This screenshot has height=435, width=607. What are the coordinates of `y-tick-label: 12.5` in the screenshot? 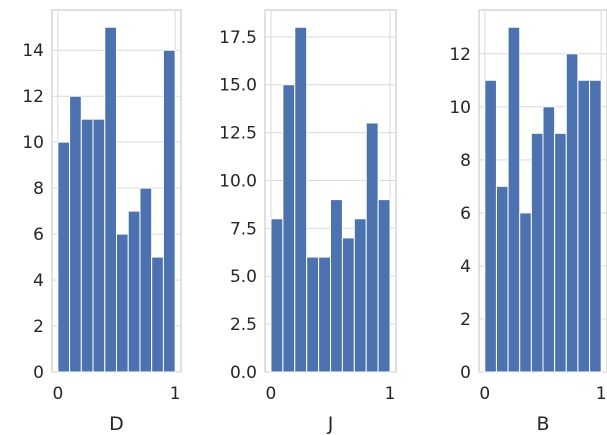 It's located at (238, 134).